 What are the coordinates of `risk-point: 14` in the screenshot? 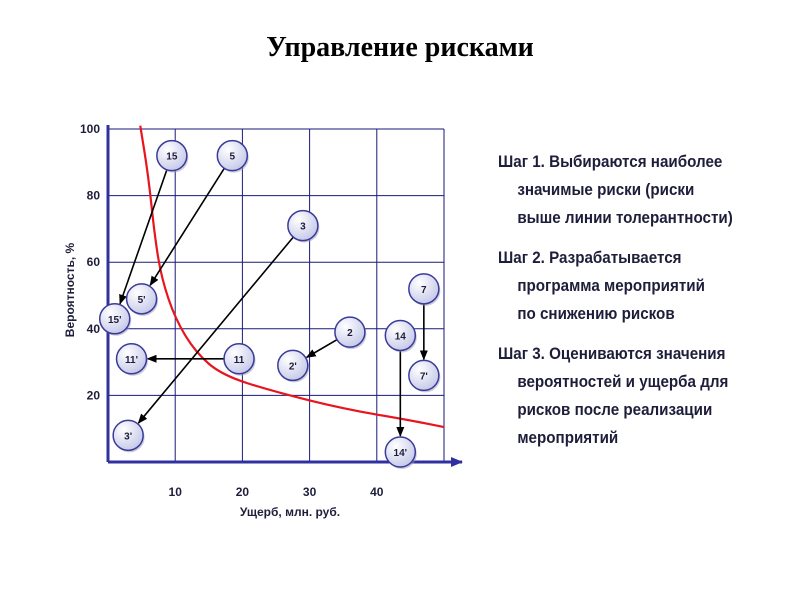 It's located at (400, 336).